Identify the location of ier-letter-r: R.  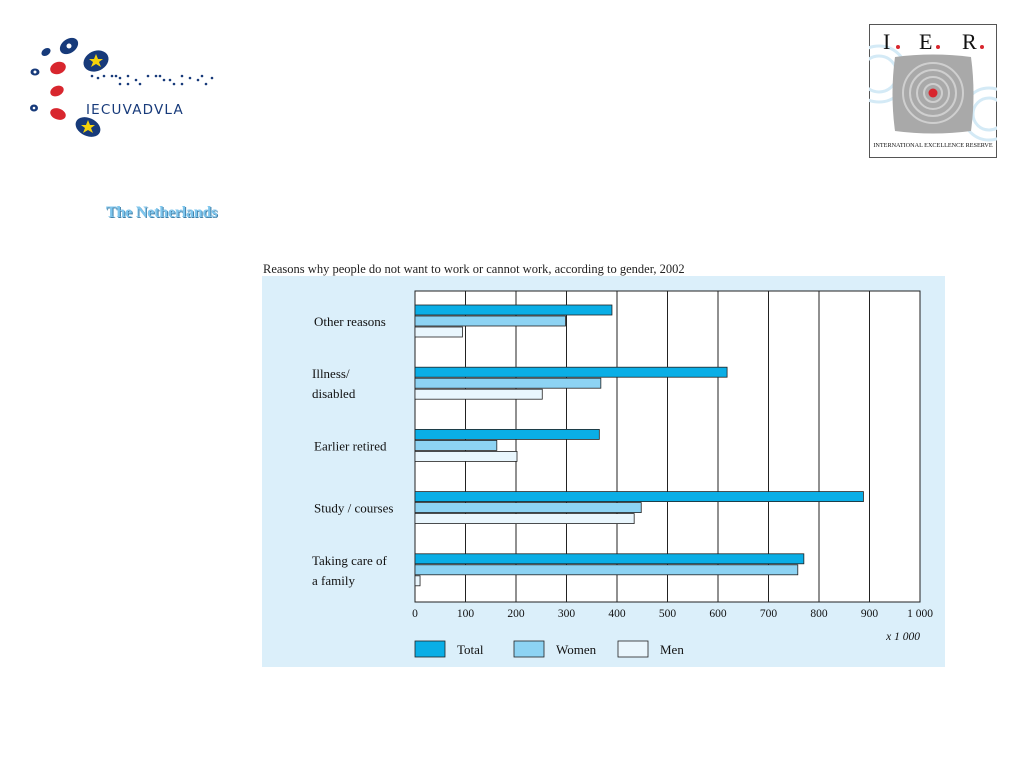
(969, 41).